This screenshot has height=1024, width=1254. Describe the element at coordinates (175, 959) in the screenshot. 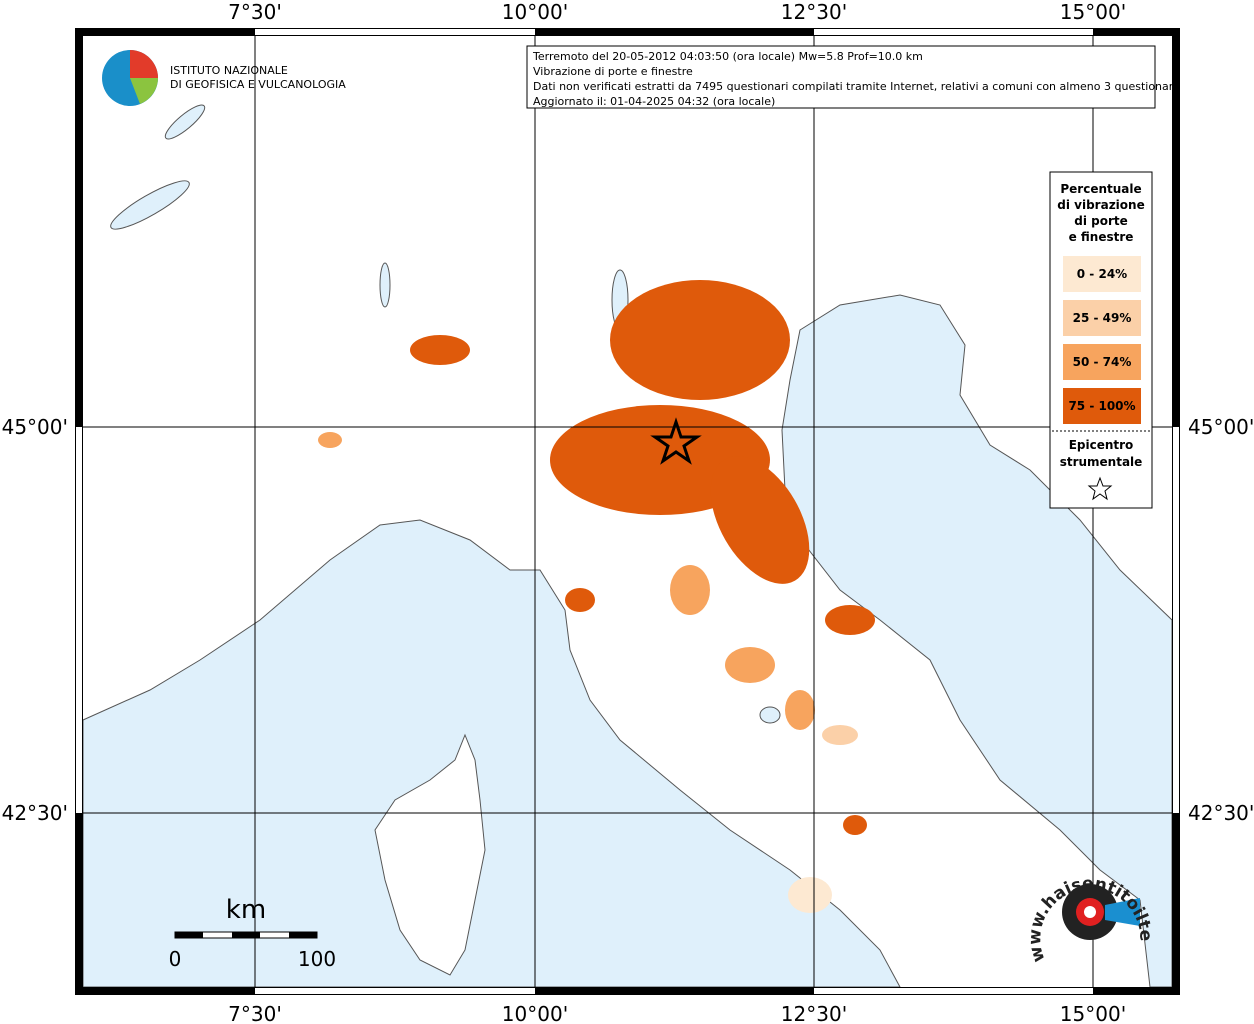

I see `scale-label: 0` at that location.